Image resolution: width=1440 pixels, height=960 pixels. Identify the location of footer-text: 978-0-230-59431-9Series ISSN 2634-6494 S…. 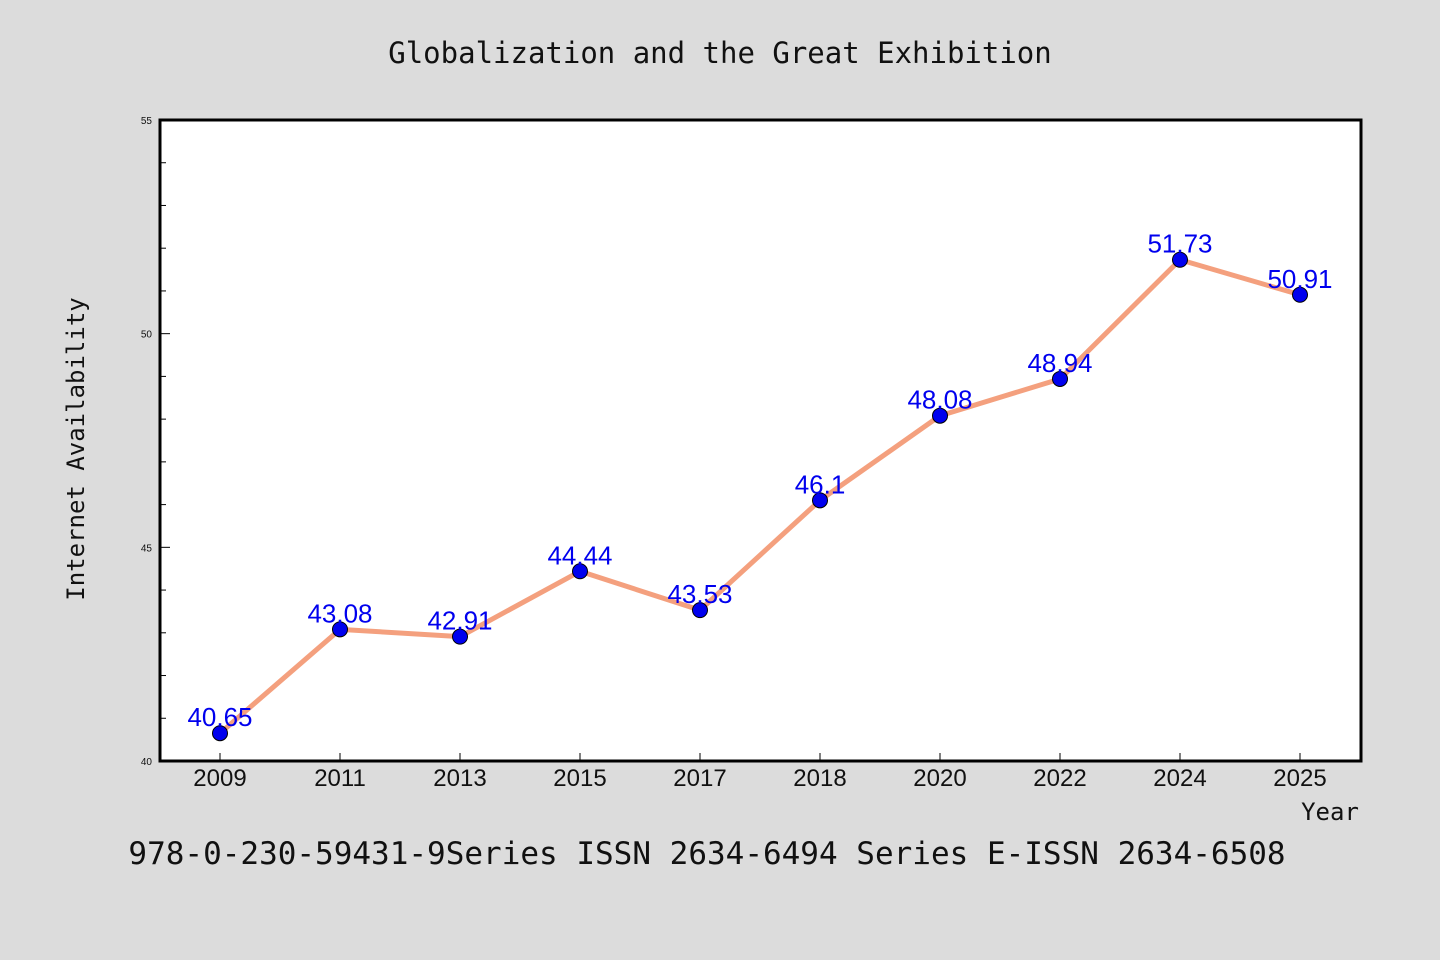
(706, 854).